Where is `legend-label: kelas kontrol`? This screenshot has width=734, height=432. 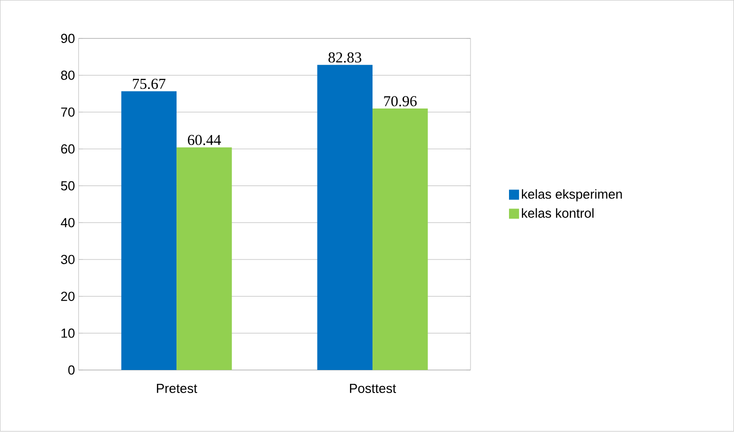
legend-label: kelas kontrol is located at coordinates (558, 213).